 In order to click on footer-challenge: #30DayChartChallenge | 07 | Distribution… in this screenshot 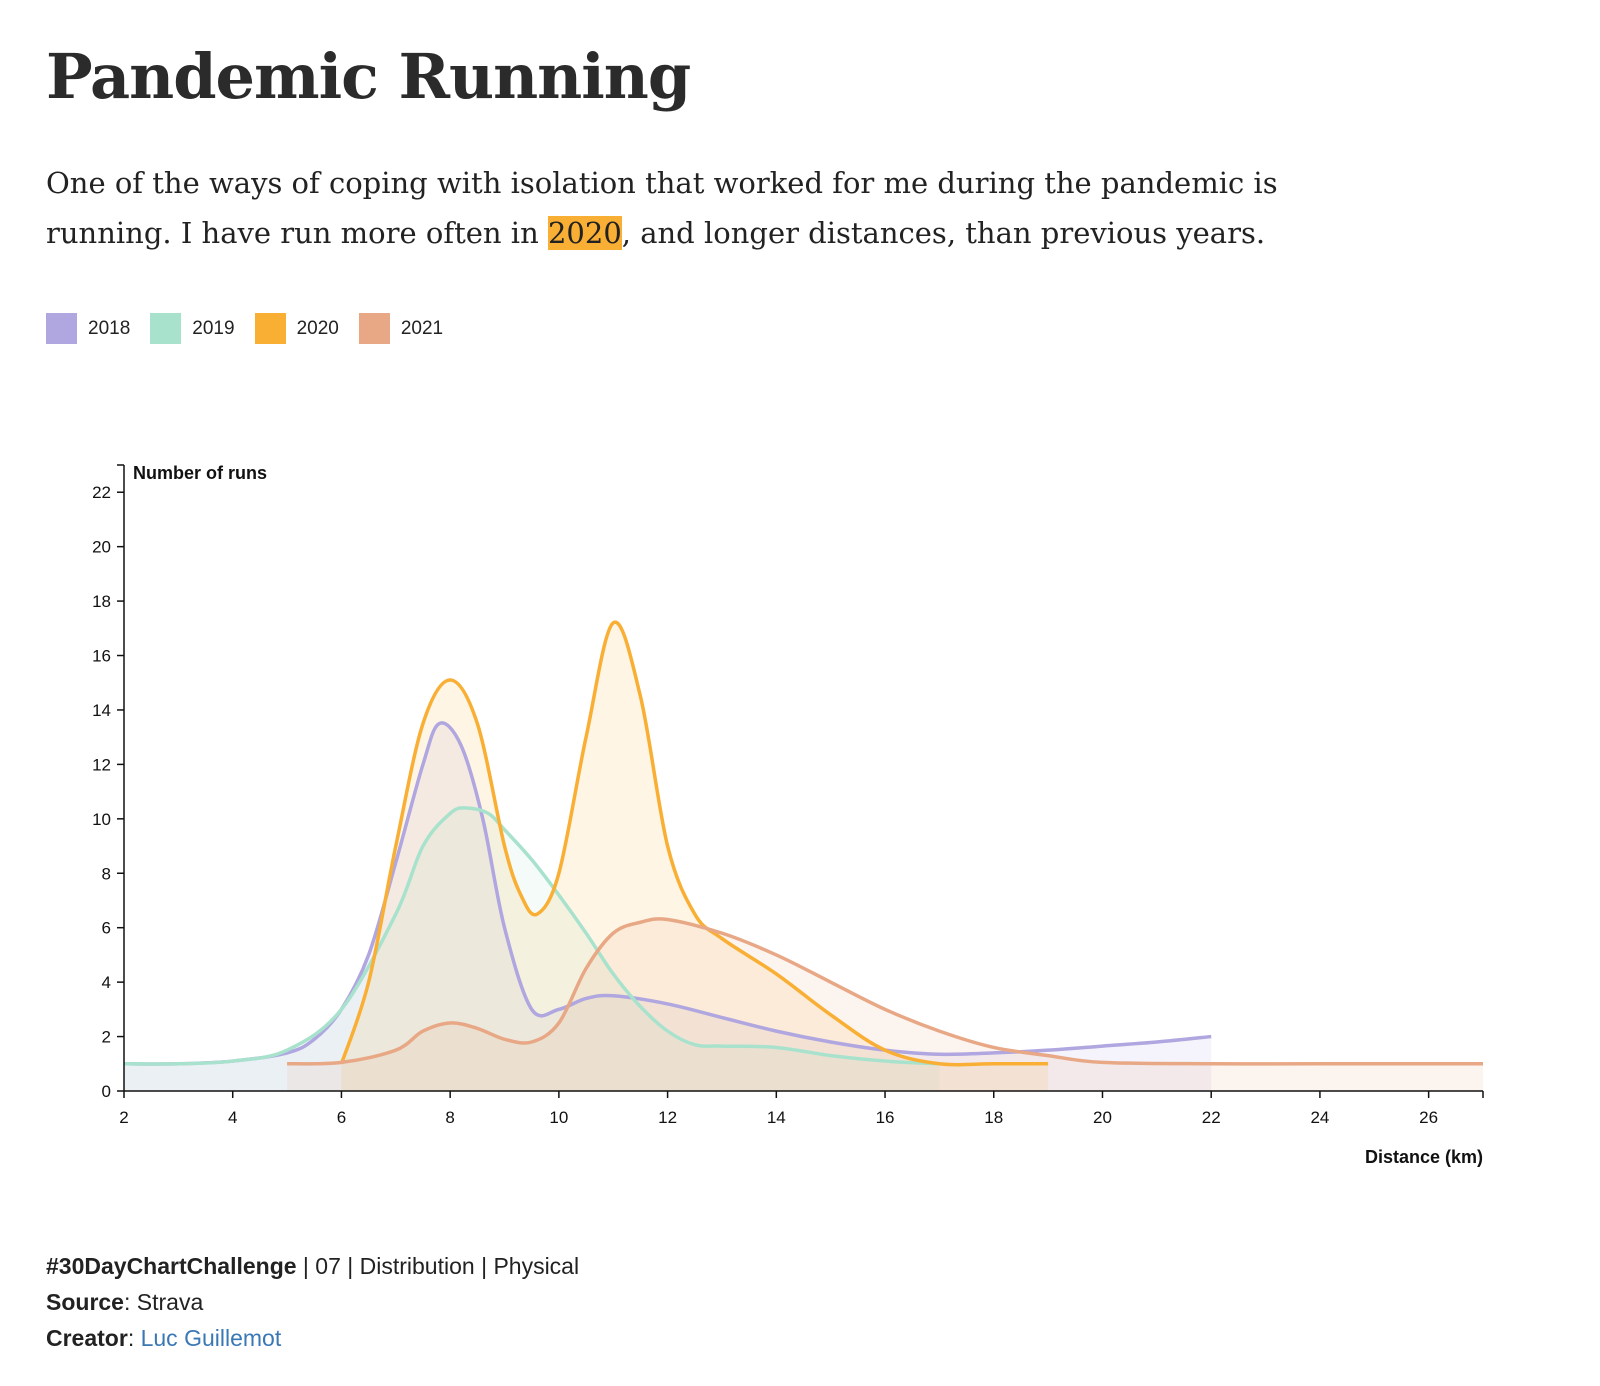, I will do `click(312, 1266)`.